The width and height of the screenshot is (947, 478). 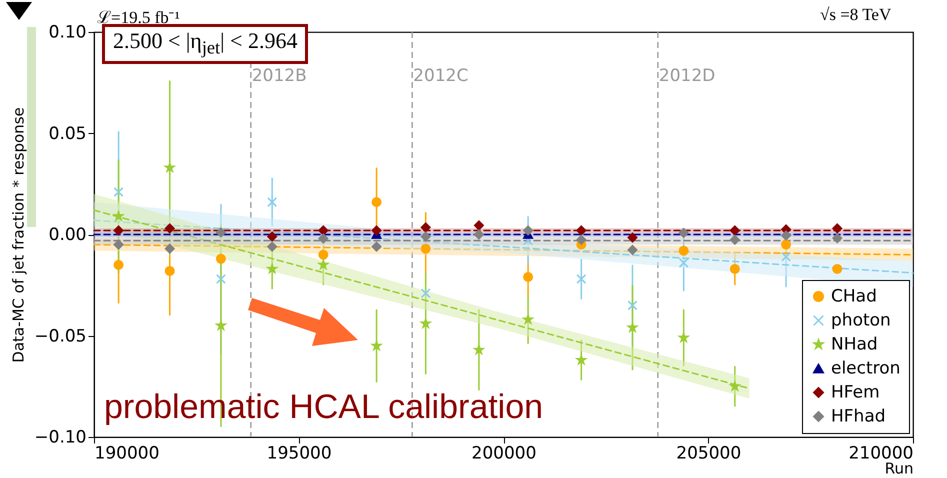 What do you see at coordinates (279, 76) in the screenshot?
I see `ref-line-label: 2012B` at bounding box center [279, 76].